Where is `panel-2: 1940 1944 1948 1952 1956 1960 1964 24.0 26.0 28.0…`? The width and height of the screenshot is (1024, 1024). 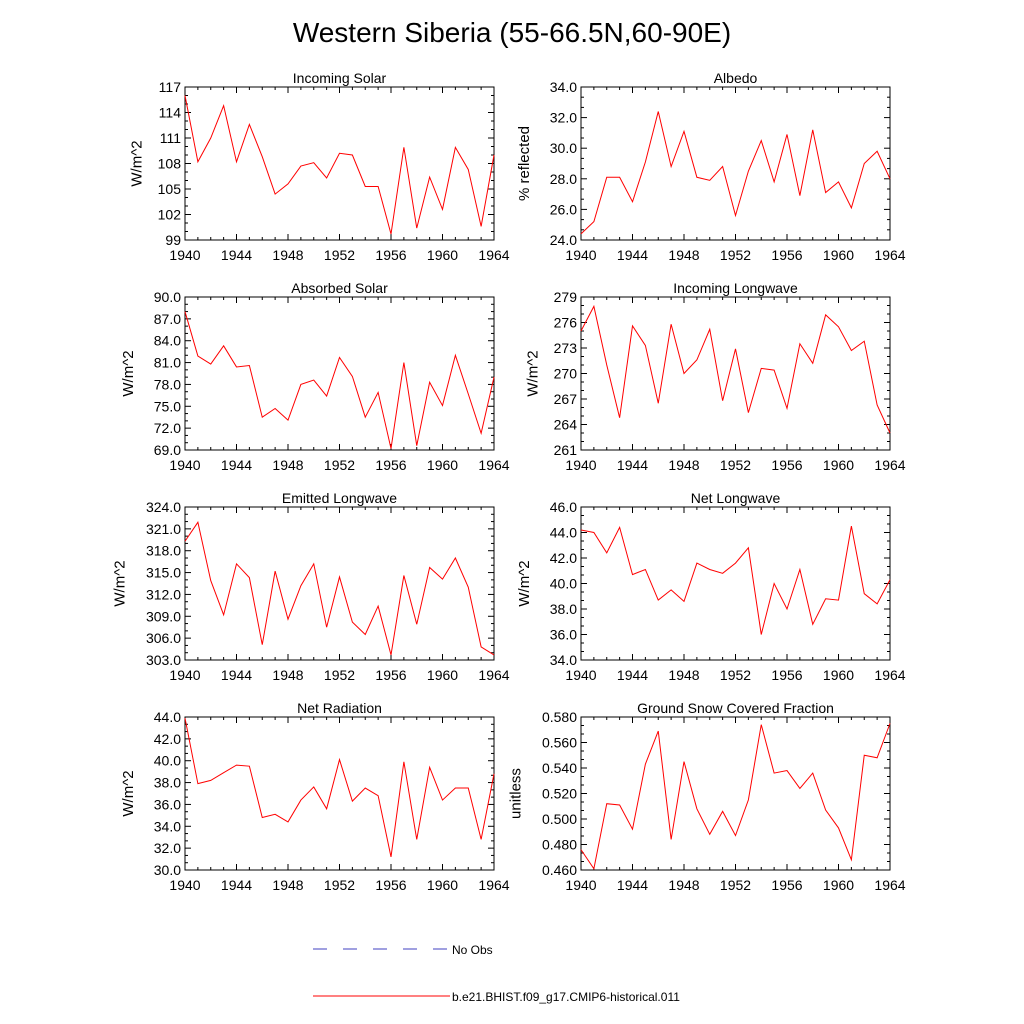
panel-2: 1940 1944 1948 1952 1956 1960 1964 24.0 26.0 28.0… is located at coordinates (711, 166).